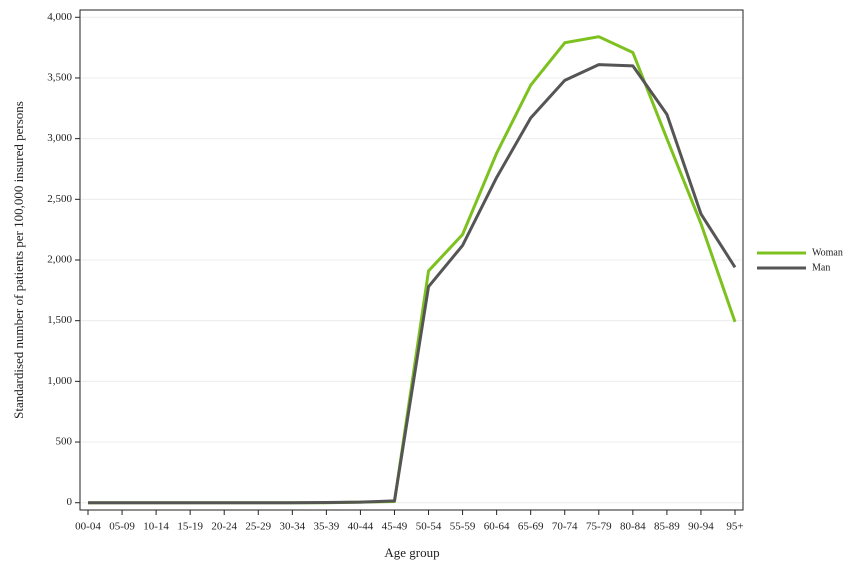  What do you see at coordinates (64, 442) in the screenshot?
I see `y-tick-label: 500` at bounding box center [64, 442].